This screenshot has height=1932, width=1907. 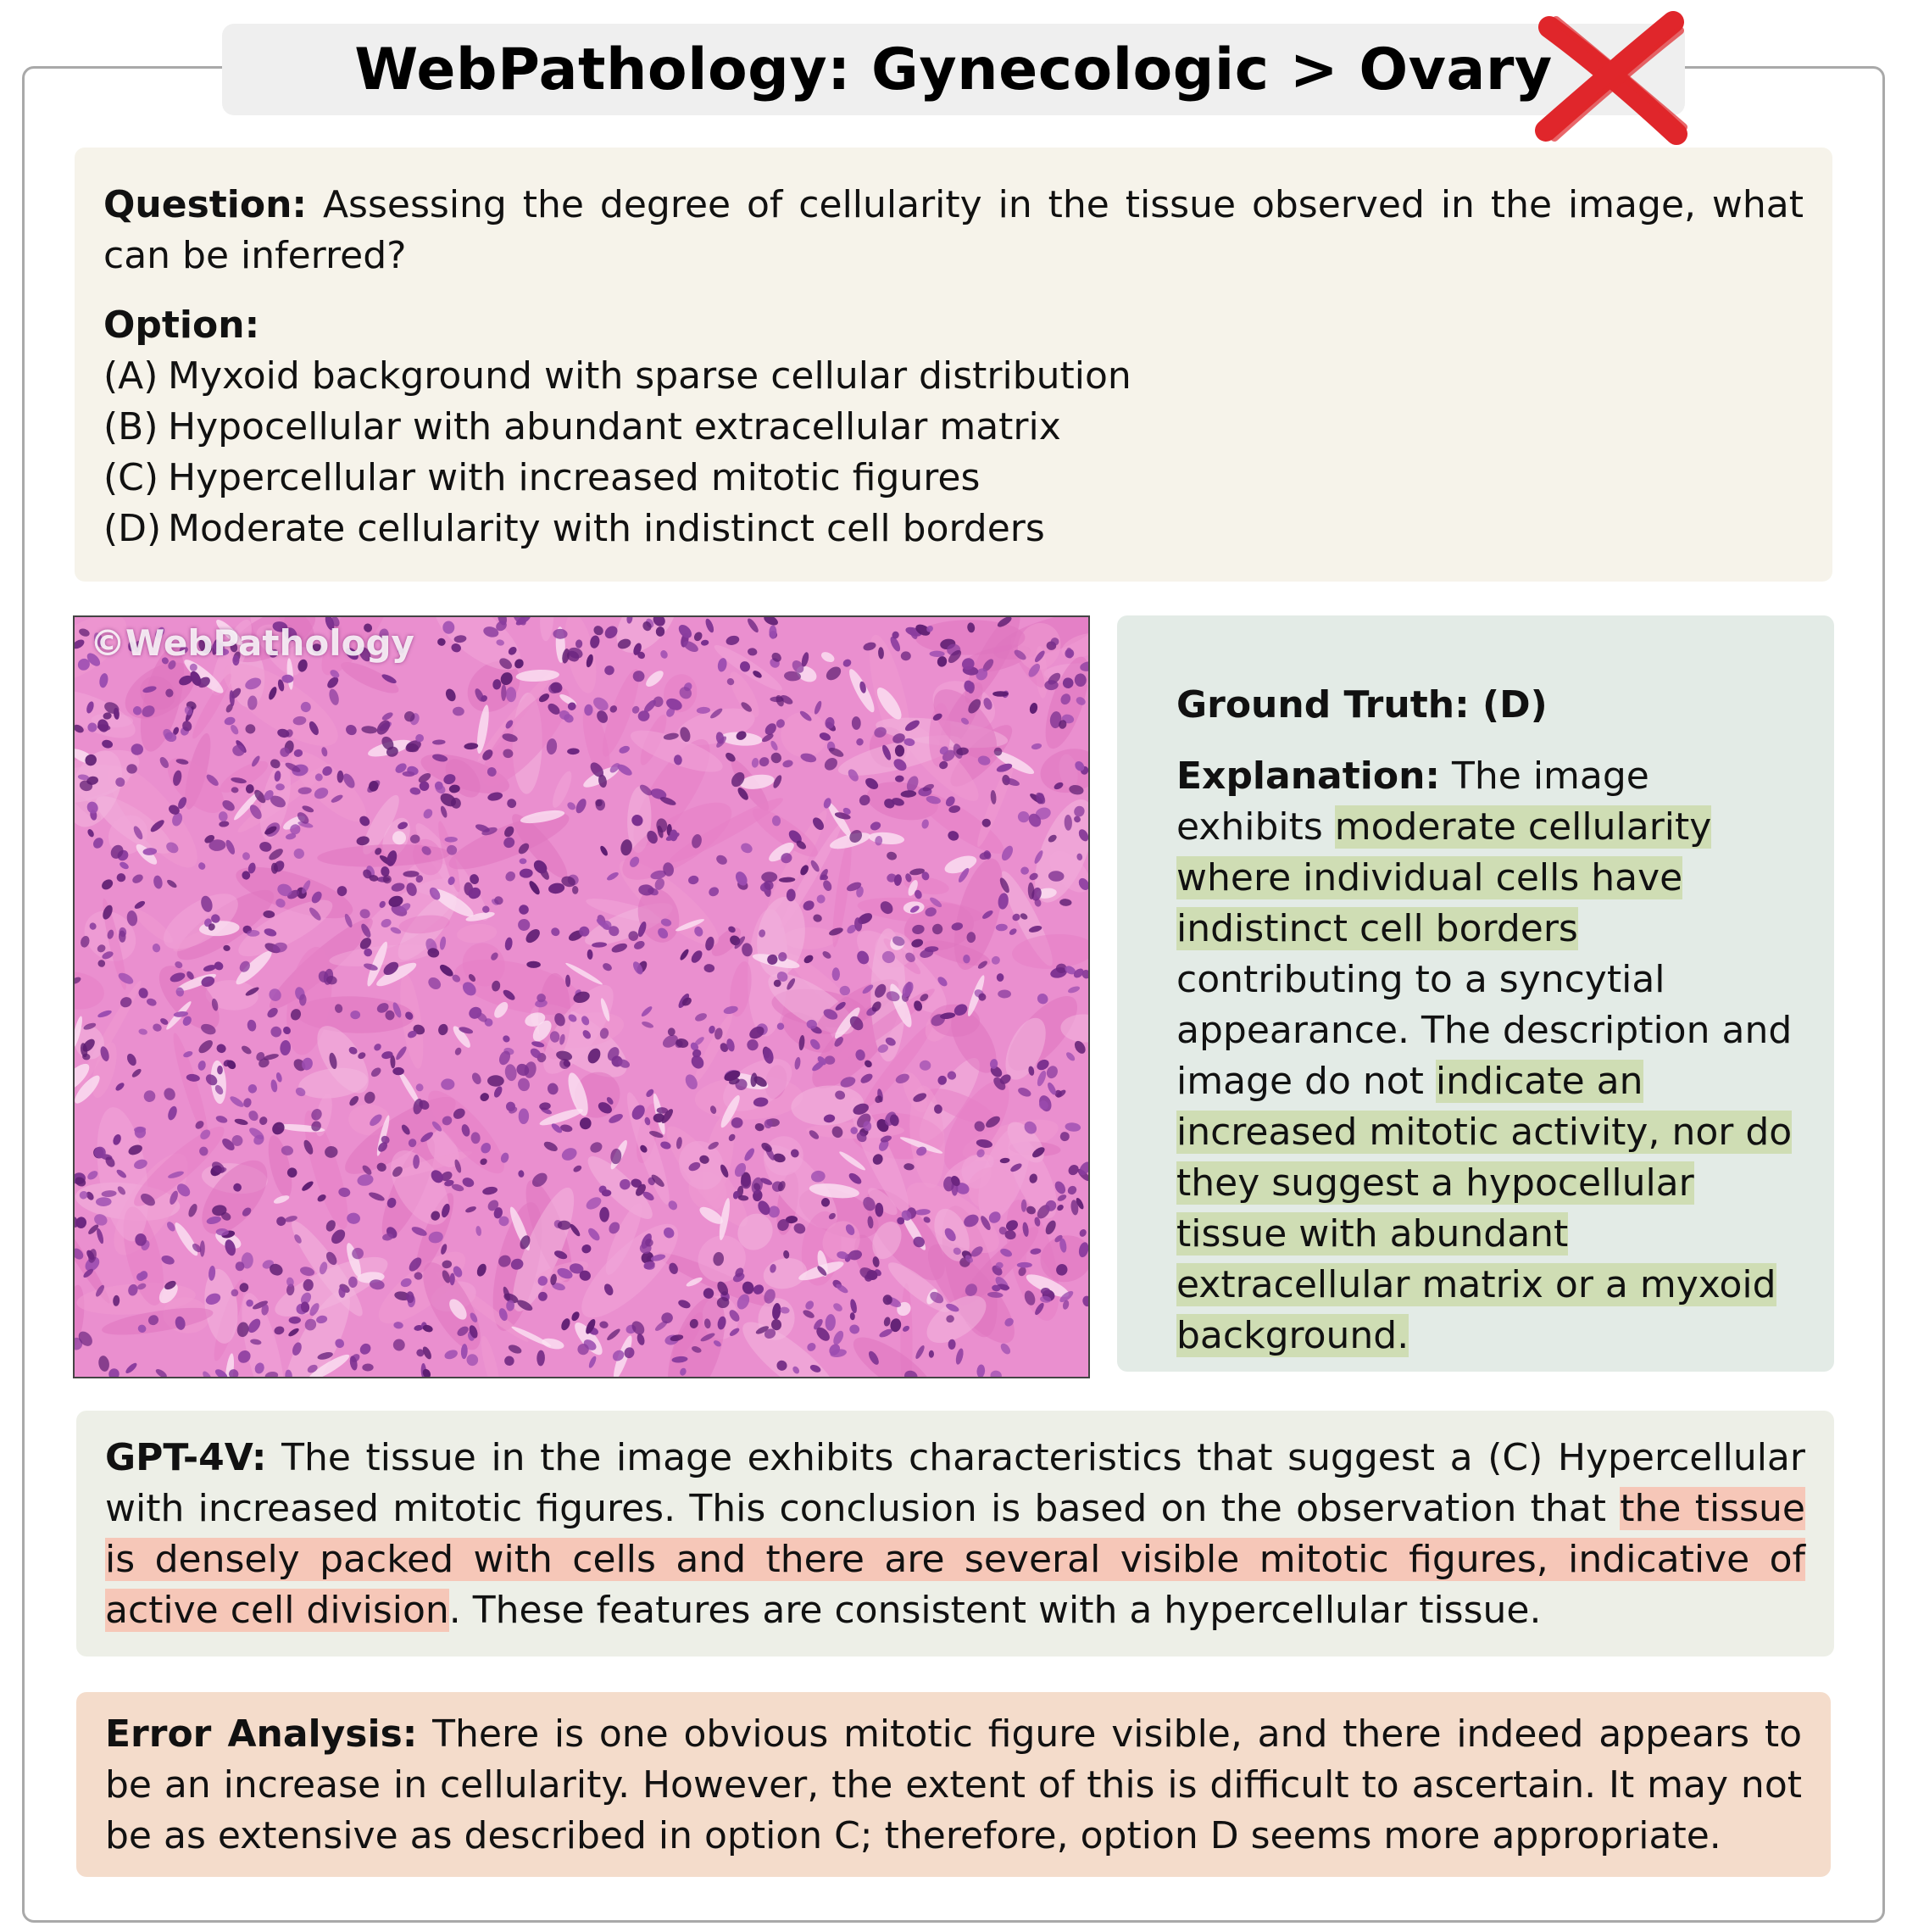 I want to click on error-analysis-label: Error Analysis:, so click(x=261, y=1734).